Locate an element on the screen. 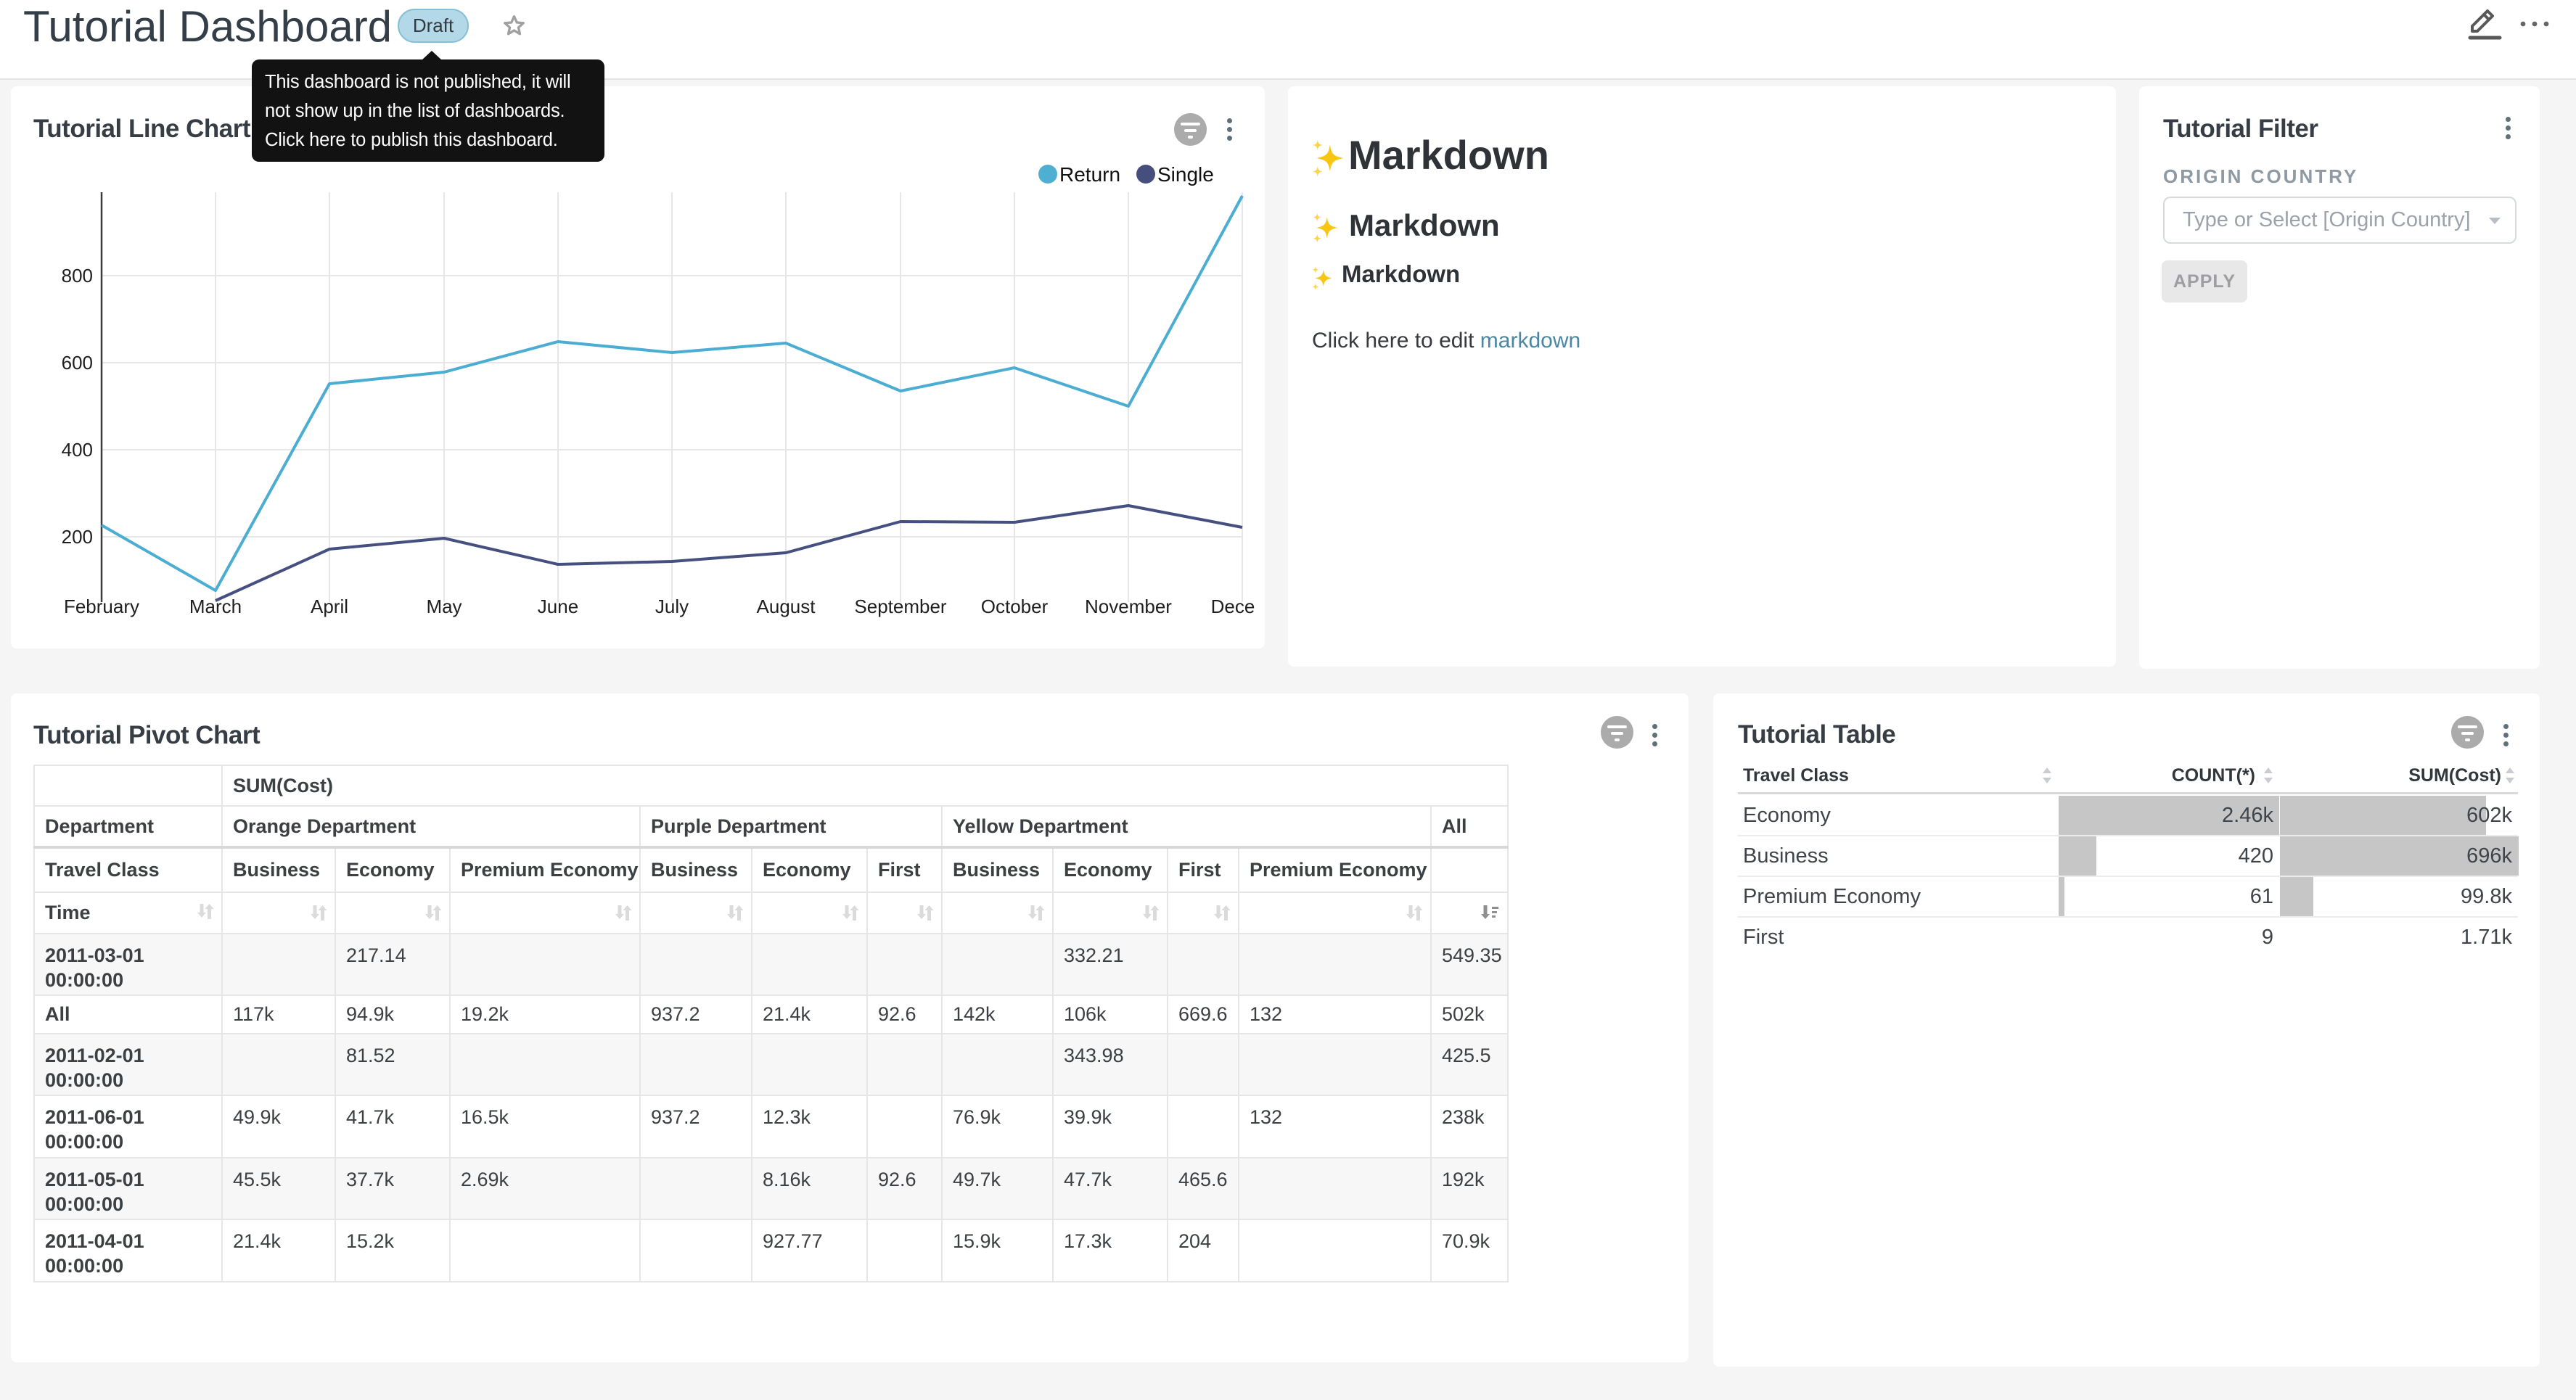 The height and width of the screenshot is (1400, 2576). svg-text: 800 is located at coordinates (77, 276).